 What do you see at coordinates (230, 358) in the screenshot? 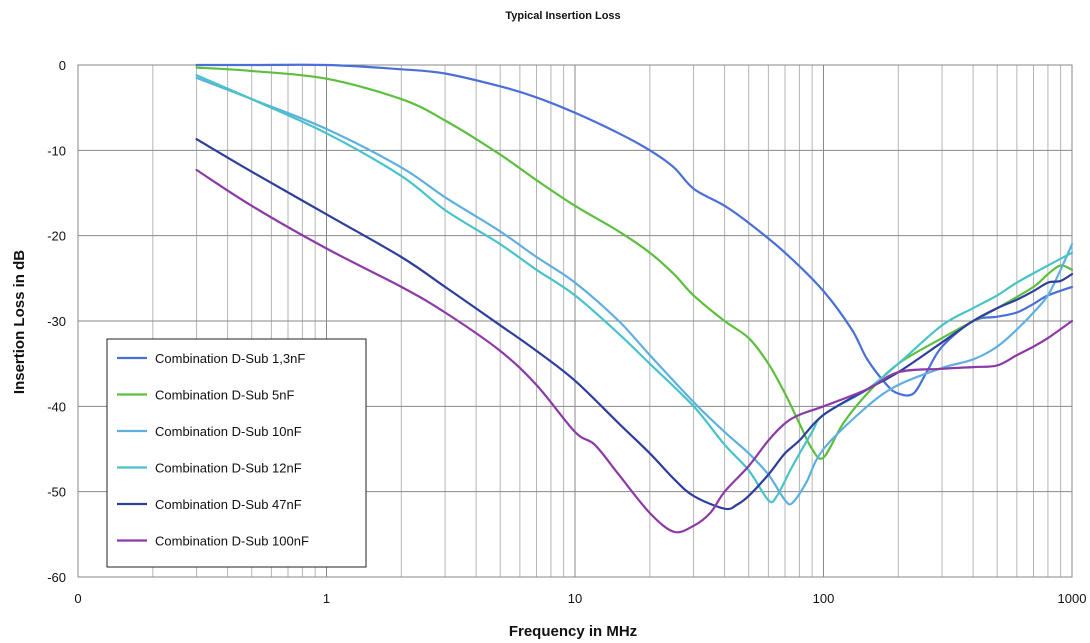
I see `legend-label: Combination D-Sub 1,3nF` at bounding box center [230, 358].